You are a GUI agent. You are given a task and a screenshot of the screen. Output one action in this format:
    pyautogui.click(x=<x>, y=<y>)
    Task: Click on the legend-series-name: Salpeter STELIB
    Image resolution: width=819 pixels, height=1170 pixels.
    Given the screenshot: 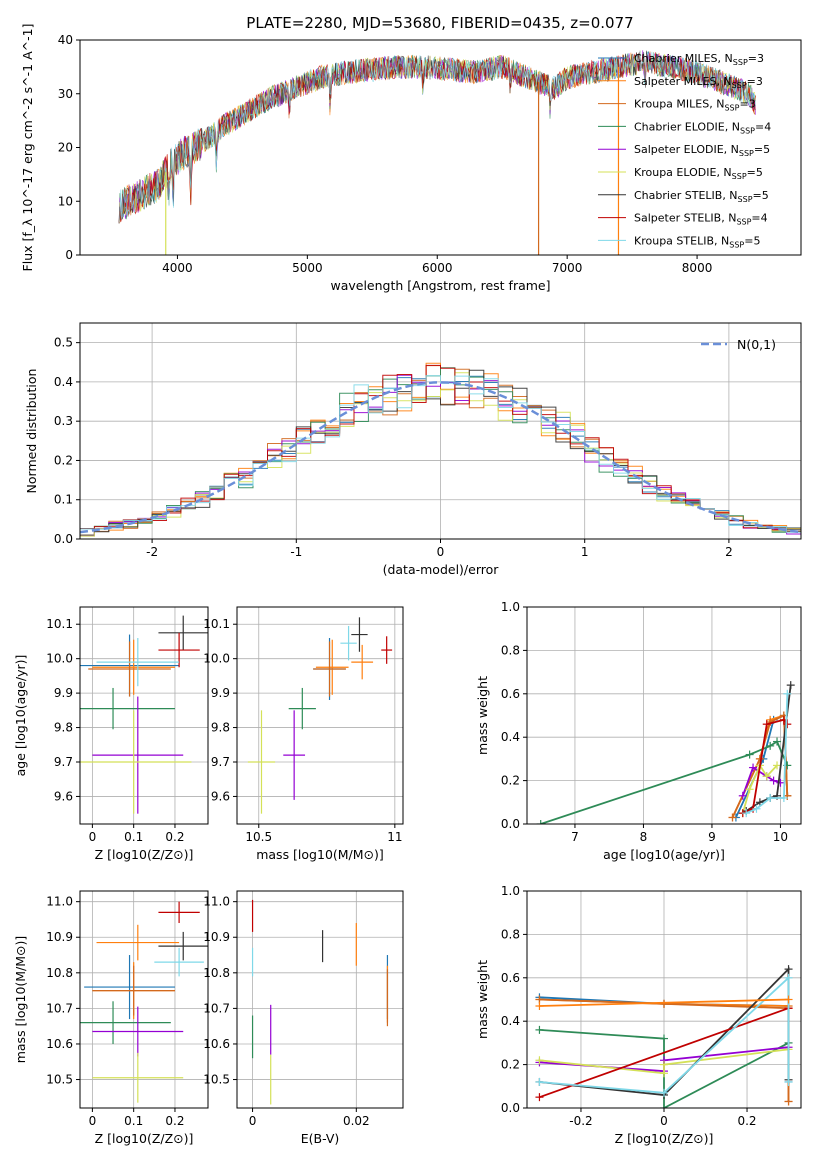 What is the action you would take?
    pyautogui.click(x=677, y=218)
    